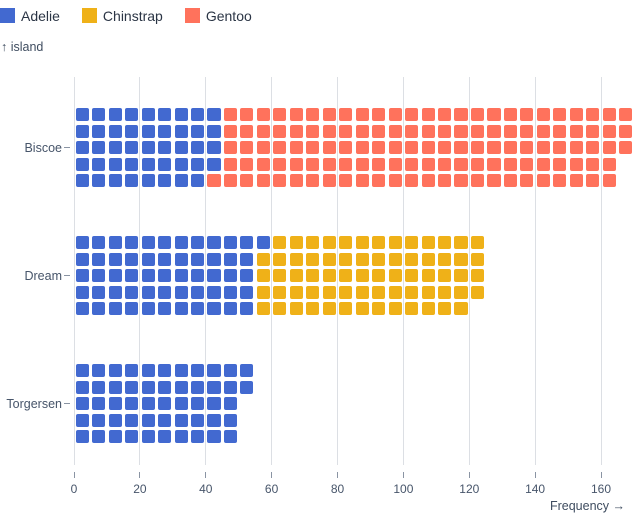 The height and width of the screenshot is (529, 640). I want to click on legend-item-chinstrap: Chinstrap, so click(122, 16).